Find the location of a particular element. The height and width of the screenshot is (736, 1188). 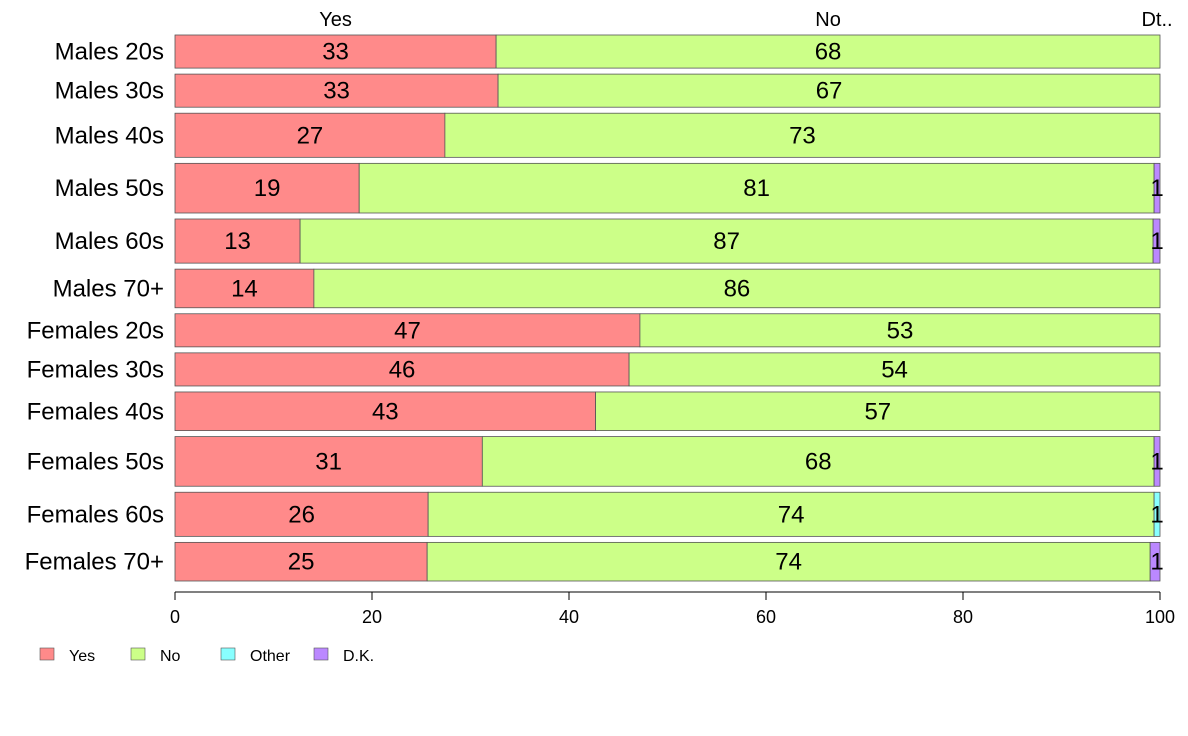

x-tick-label: 20 is located at coordinates (372, 617).